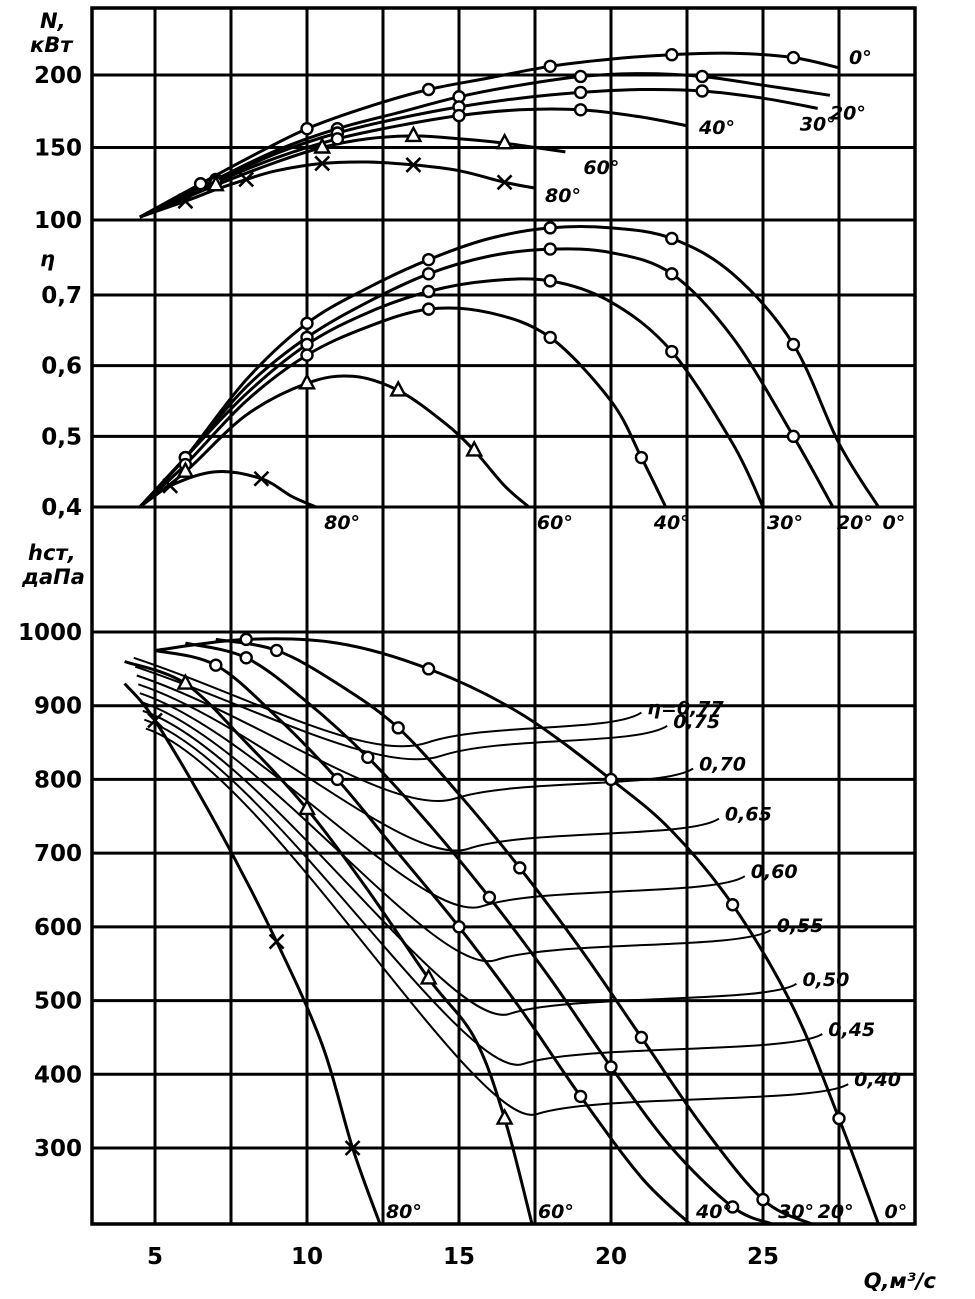 Image resolution: width=975 pixels, height=1299 pixels. What do you see at coordinates (716, 128) in the screenshot?
I see `power-curve-label: 40°` at bounding box center [716, 128].